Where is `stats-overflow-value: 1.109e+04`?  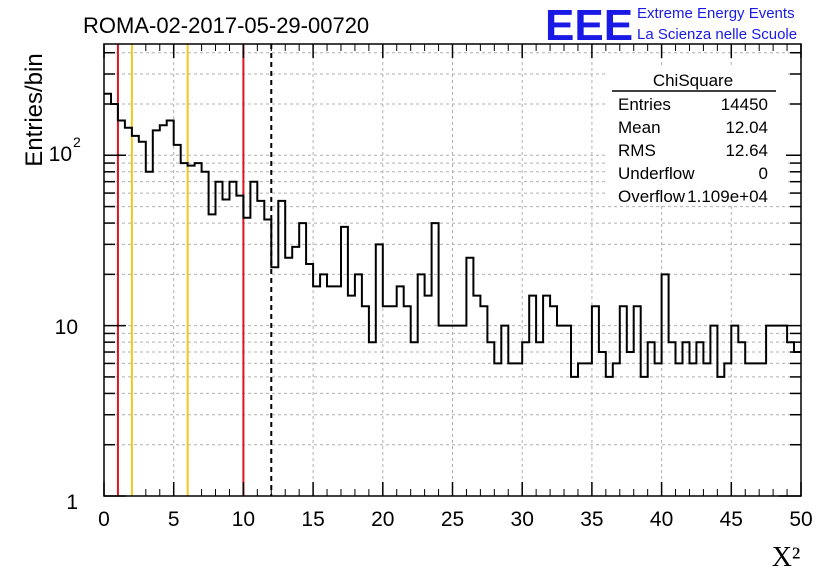
stats-overflow-value: 1.109e+04 is located at coordinates (727, 196).